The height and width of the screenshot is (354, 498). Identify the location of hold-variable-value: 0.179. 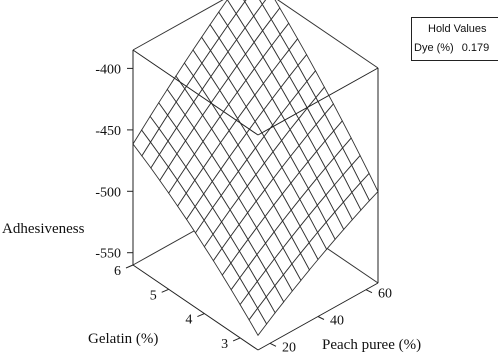
(475, 48).